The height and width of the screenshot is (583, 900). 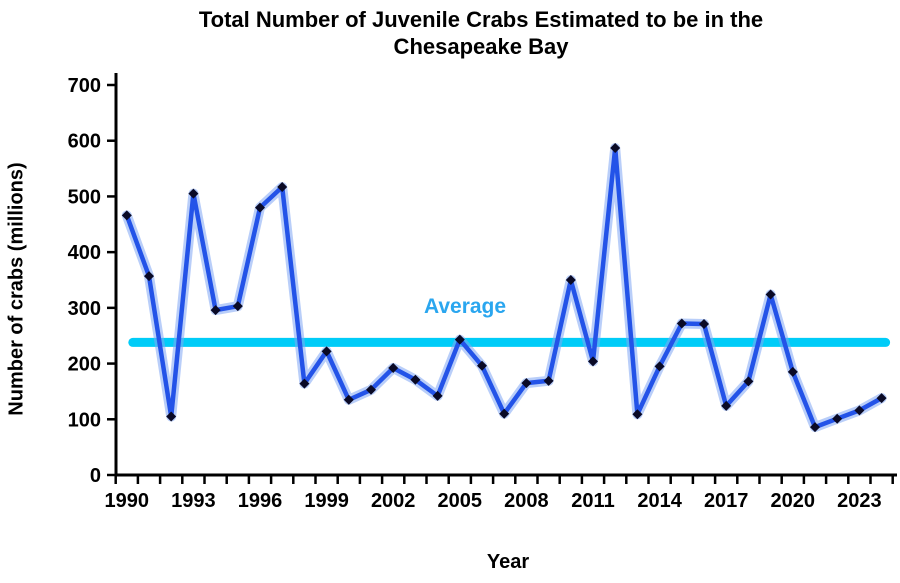 What do you see at coordinates (84, 142) in the screenshot?
I see `y-tick-label: 600` at bounding box center [84, 142].